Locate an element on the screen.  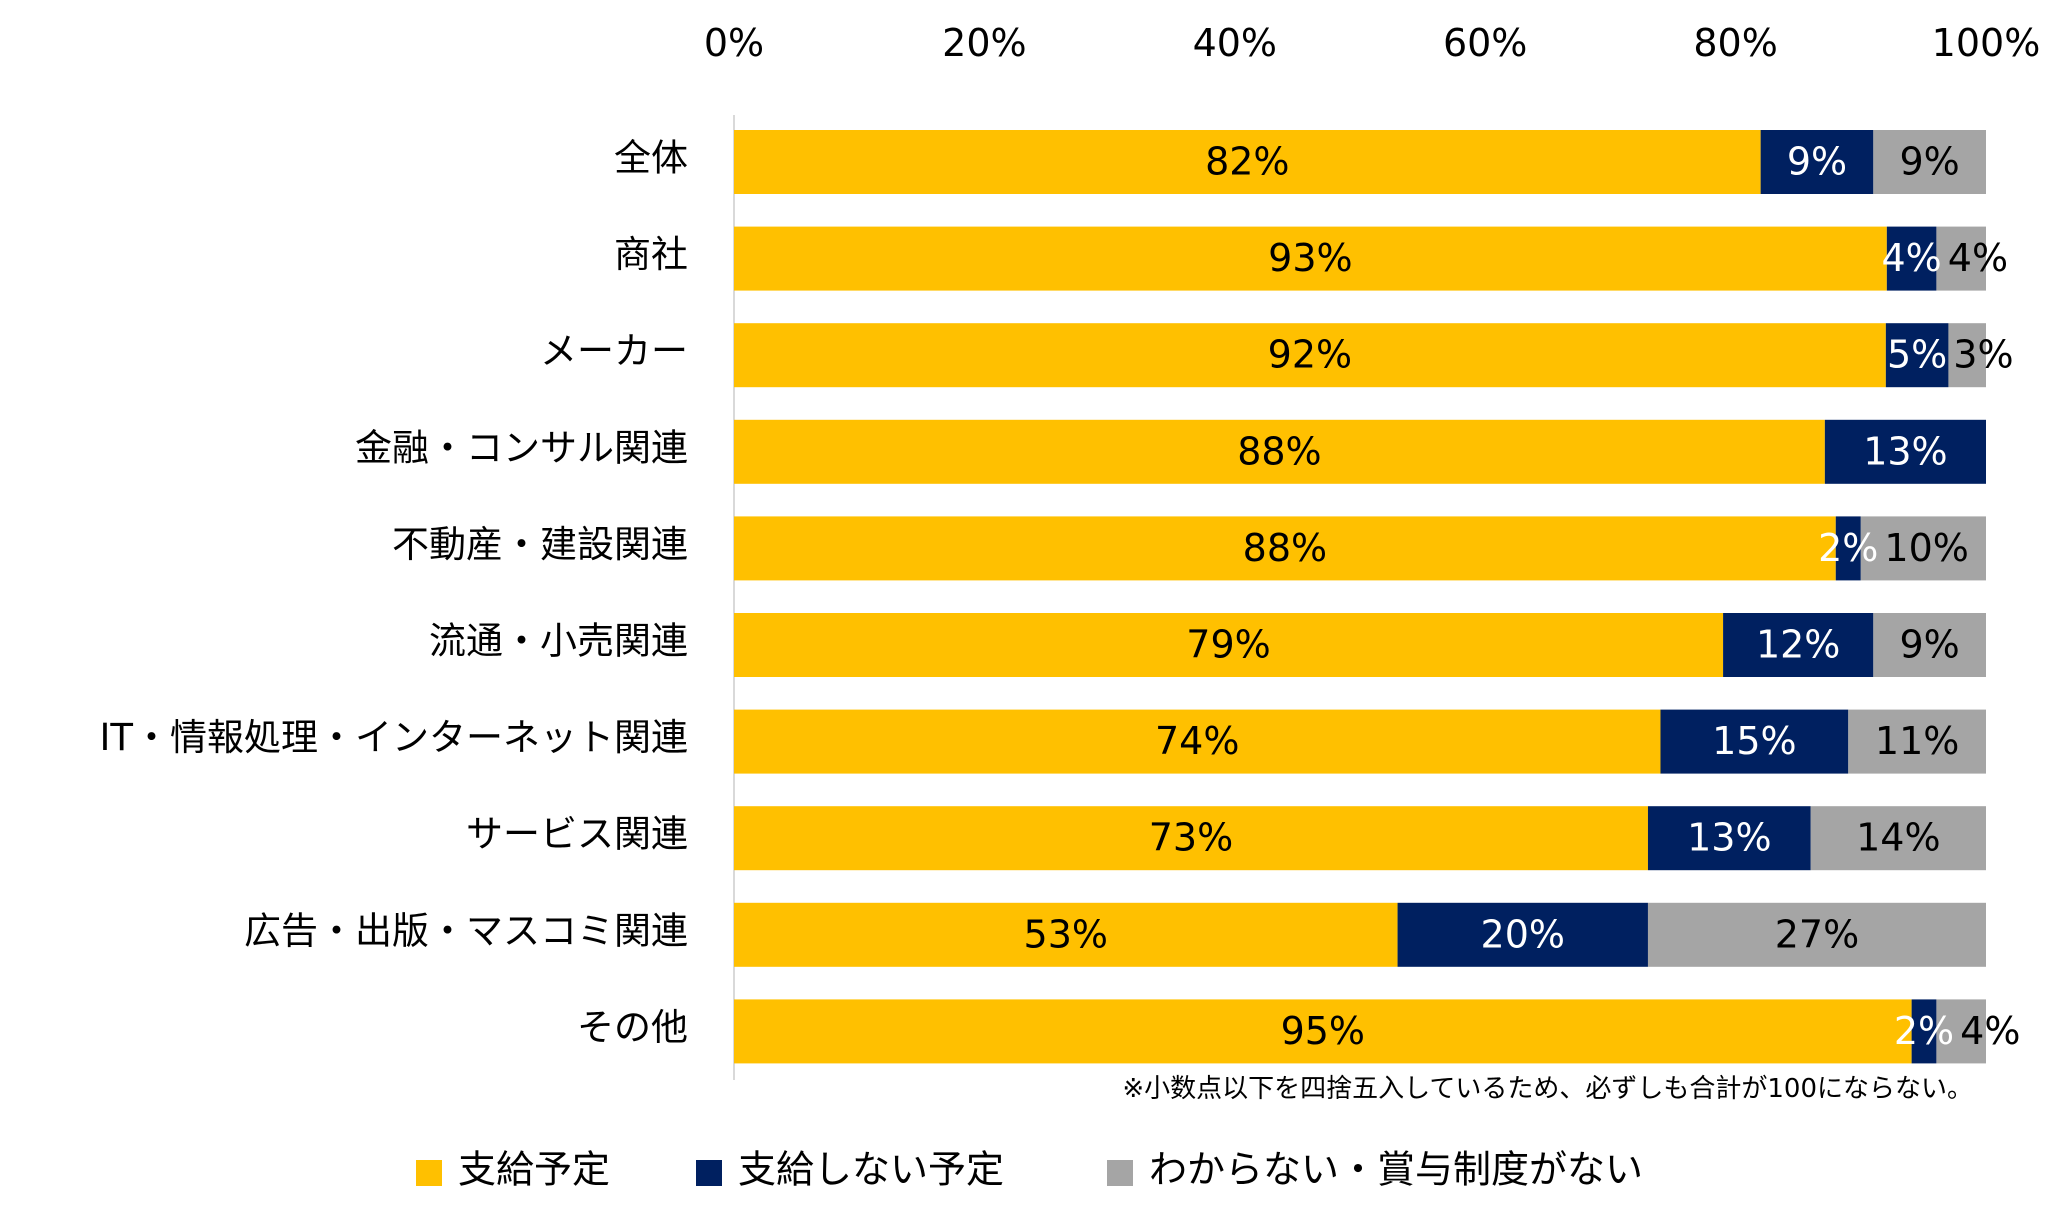
data-label: 53% is located at coordinates (1066, 934).